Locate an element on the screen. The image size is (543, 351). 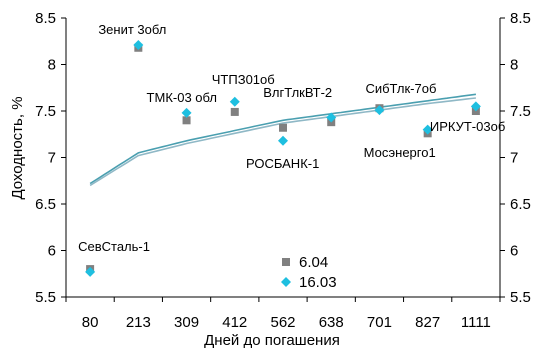
x-tick-label: 309 is located at coordinates (186, 322).